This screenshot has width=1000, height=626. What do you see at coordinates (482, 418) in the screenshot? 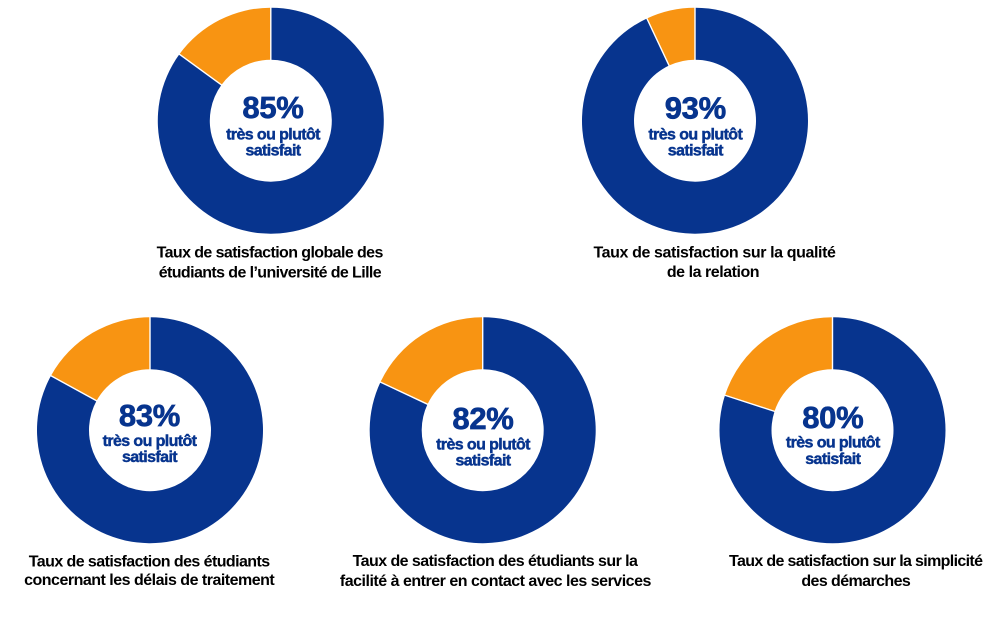
I see `svg-text: 82%` at bounding box center [482, 418].